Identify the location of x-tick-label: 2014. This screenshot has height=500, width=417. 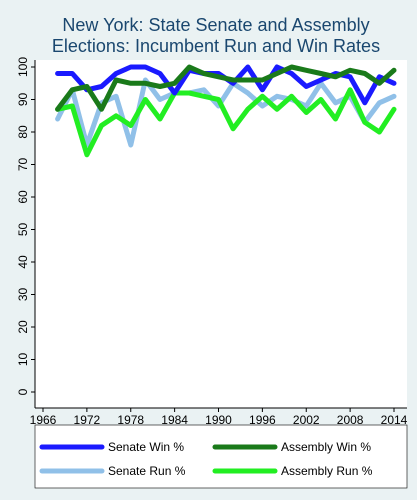
(394, 420).